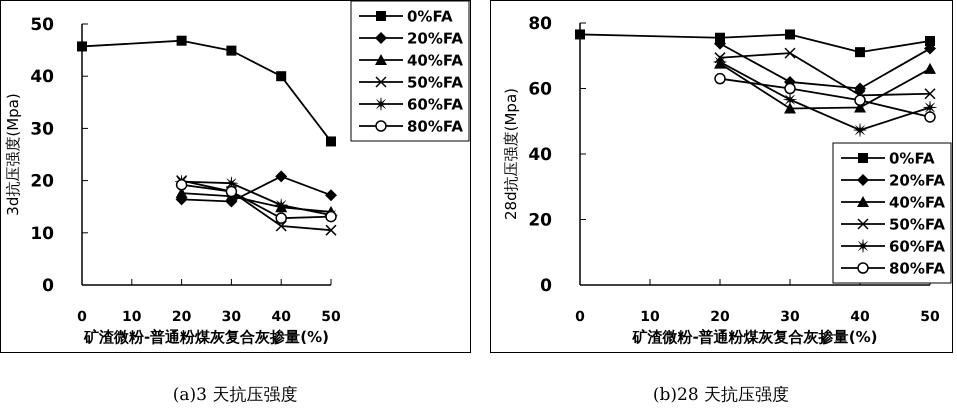 The width and height of the screenshot is (957, 412). I want to click on y-tick-label: 50, so click(42, 24).